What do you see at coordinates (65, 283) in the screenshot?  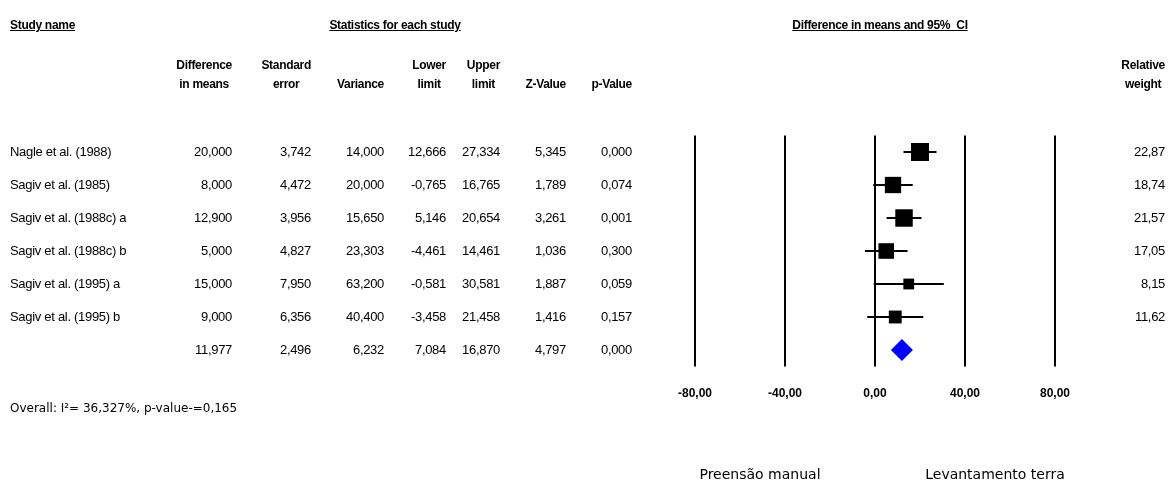 I see `category-label: Sagiv et al. (1995) a` at bounding box center [65, 283].